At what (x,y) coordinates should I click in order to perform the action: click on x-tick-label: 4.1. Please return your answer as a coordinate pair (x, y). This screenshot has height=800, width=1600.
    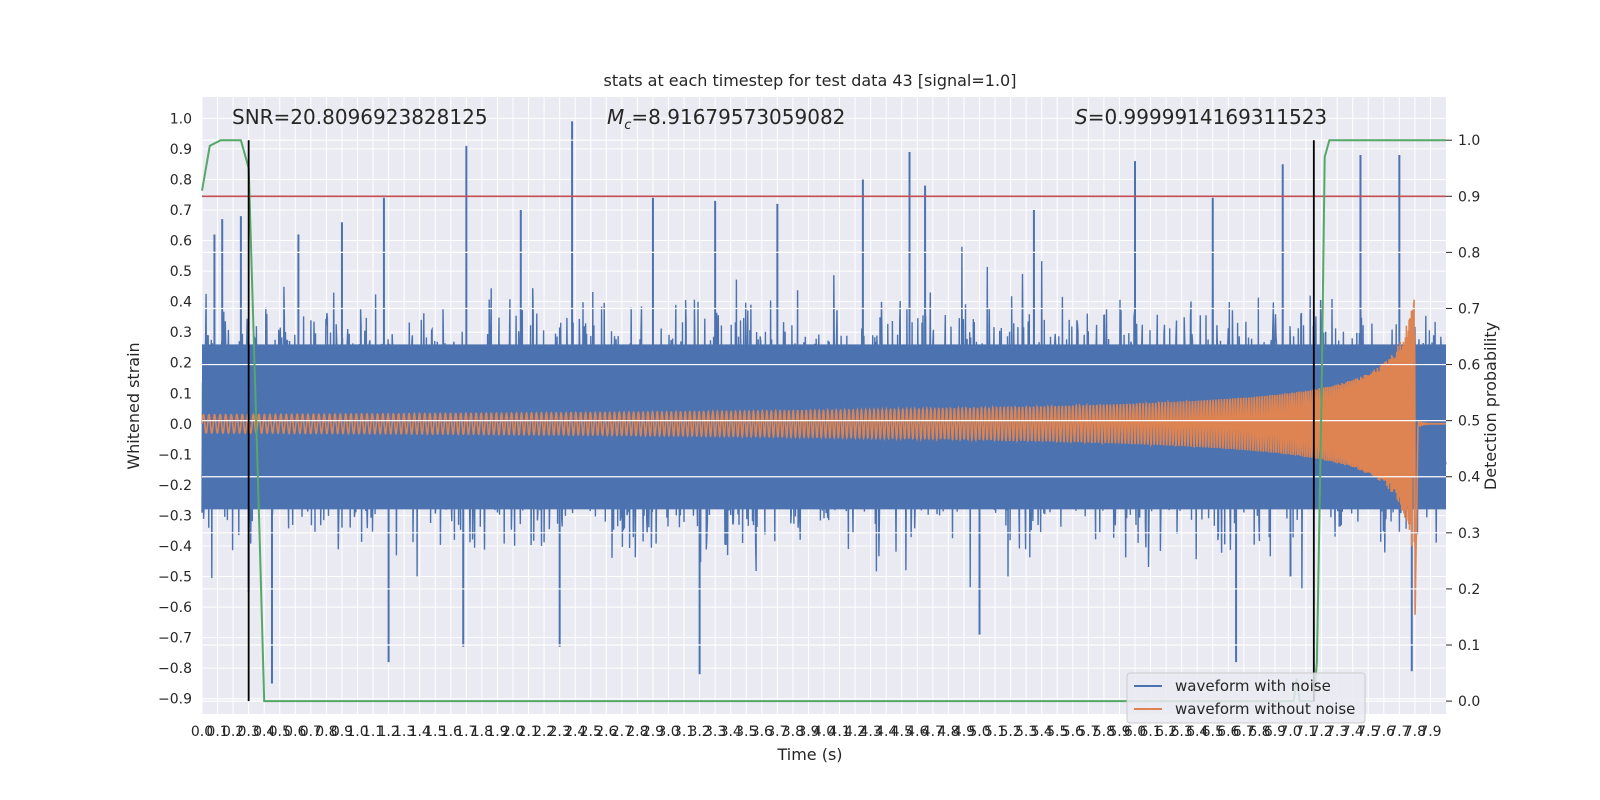
    Looking at the image, I should click on (839, 732).